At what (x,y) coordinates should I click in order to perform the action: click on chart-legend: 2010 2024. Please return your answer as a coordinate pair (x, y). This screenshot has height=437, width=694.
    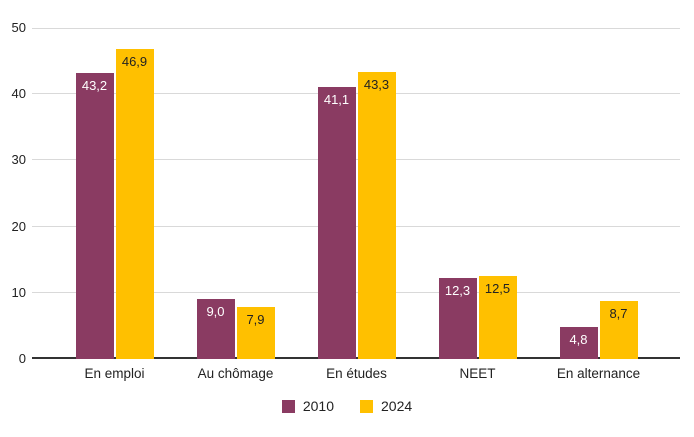
    Looking at the image, I should click on (347, 406).